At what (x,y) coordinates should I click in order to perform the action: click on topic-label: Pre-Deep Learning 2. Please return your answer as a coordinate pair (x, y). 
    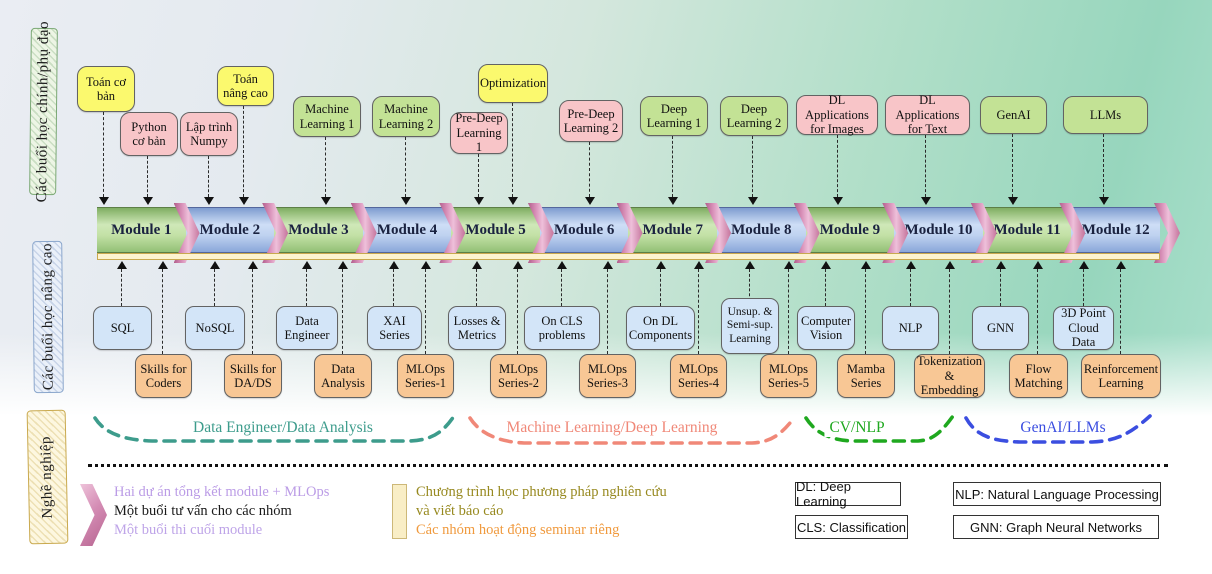
    Looking at the image, I should click on (591, 121).